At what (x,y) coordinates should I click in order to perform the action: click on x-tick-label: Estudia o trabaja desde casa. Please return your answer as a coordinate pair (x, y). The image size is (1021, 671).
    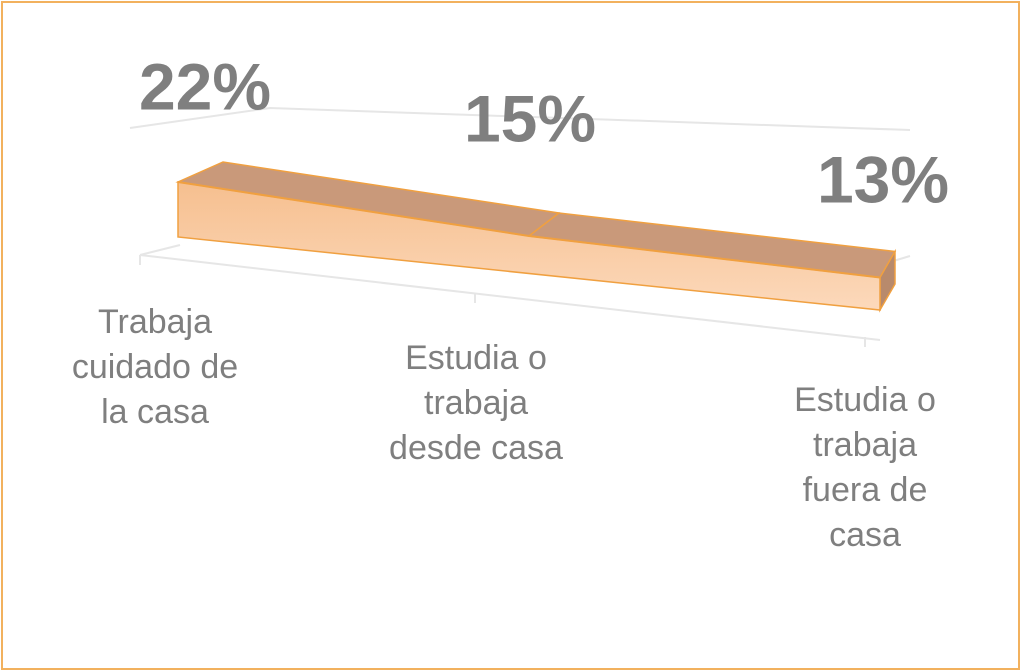
    Looking at the image, I should click on (476, 403).